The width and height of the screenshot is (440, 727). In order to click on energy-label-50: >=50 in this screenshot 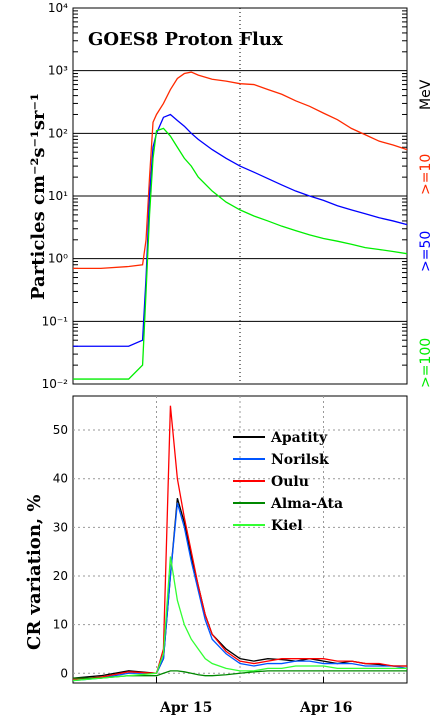, I will do `click(426, 251)`.